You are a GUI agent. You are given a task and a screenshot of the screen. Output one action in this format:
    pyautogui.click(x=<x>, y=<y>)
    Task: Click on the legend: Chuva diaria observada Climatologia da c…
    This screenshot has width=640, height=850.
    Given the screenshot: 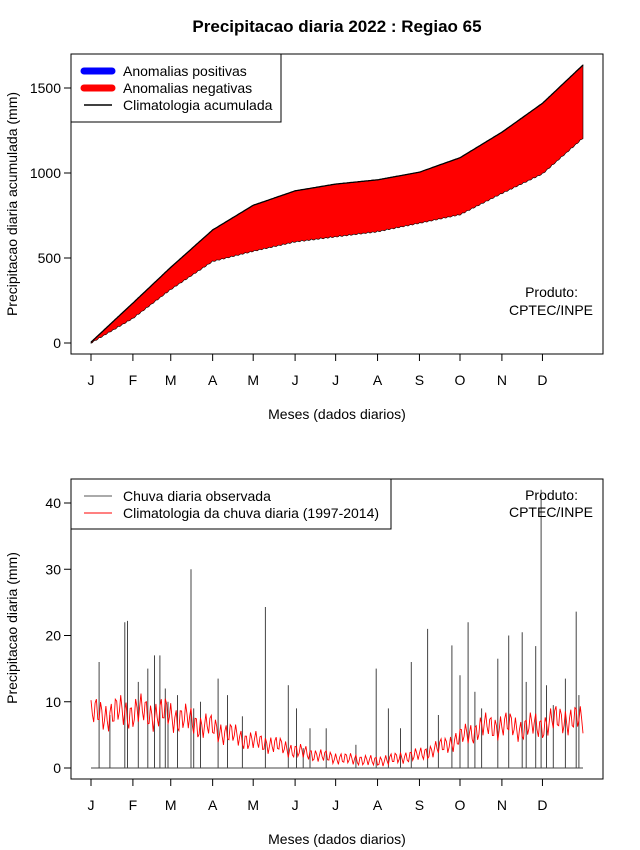 What is the action you would take?
    pyautogui.click(x=231, y=504)
    